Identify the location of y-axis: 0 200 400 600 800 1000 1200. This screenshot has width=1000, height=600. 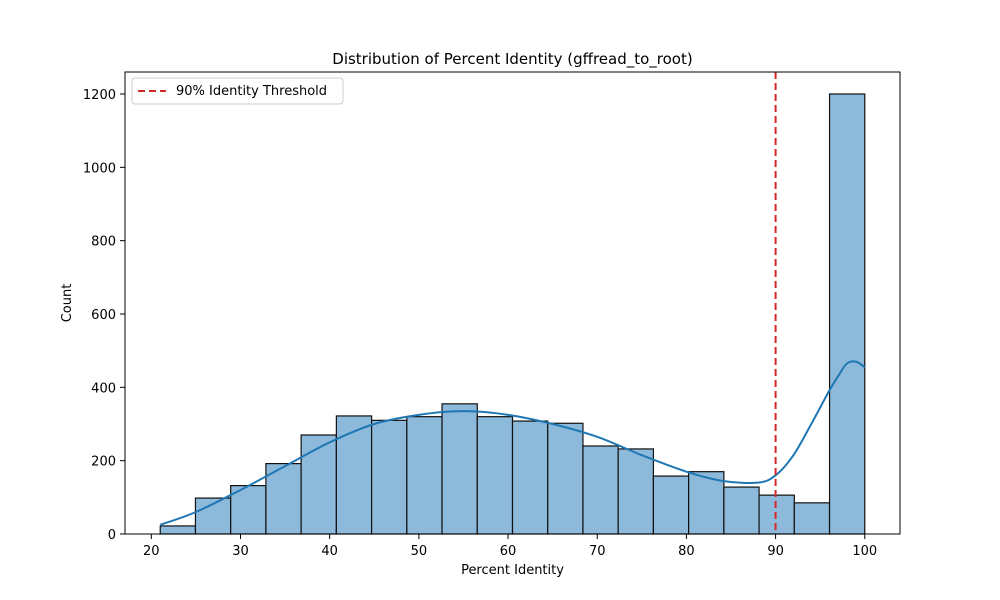
(104, 315).